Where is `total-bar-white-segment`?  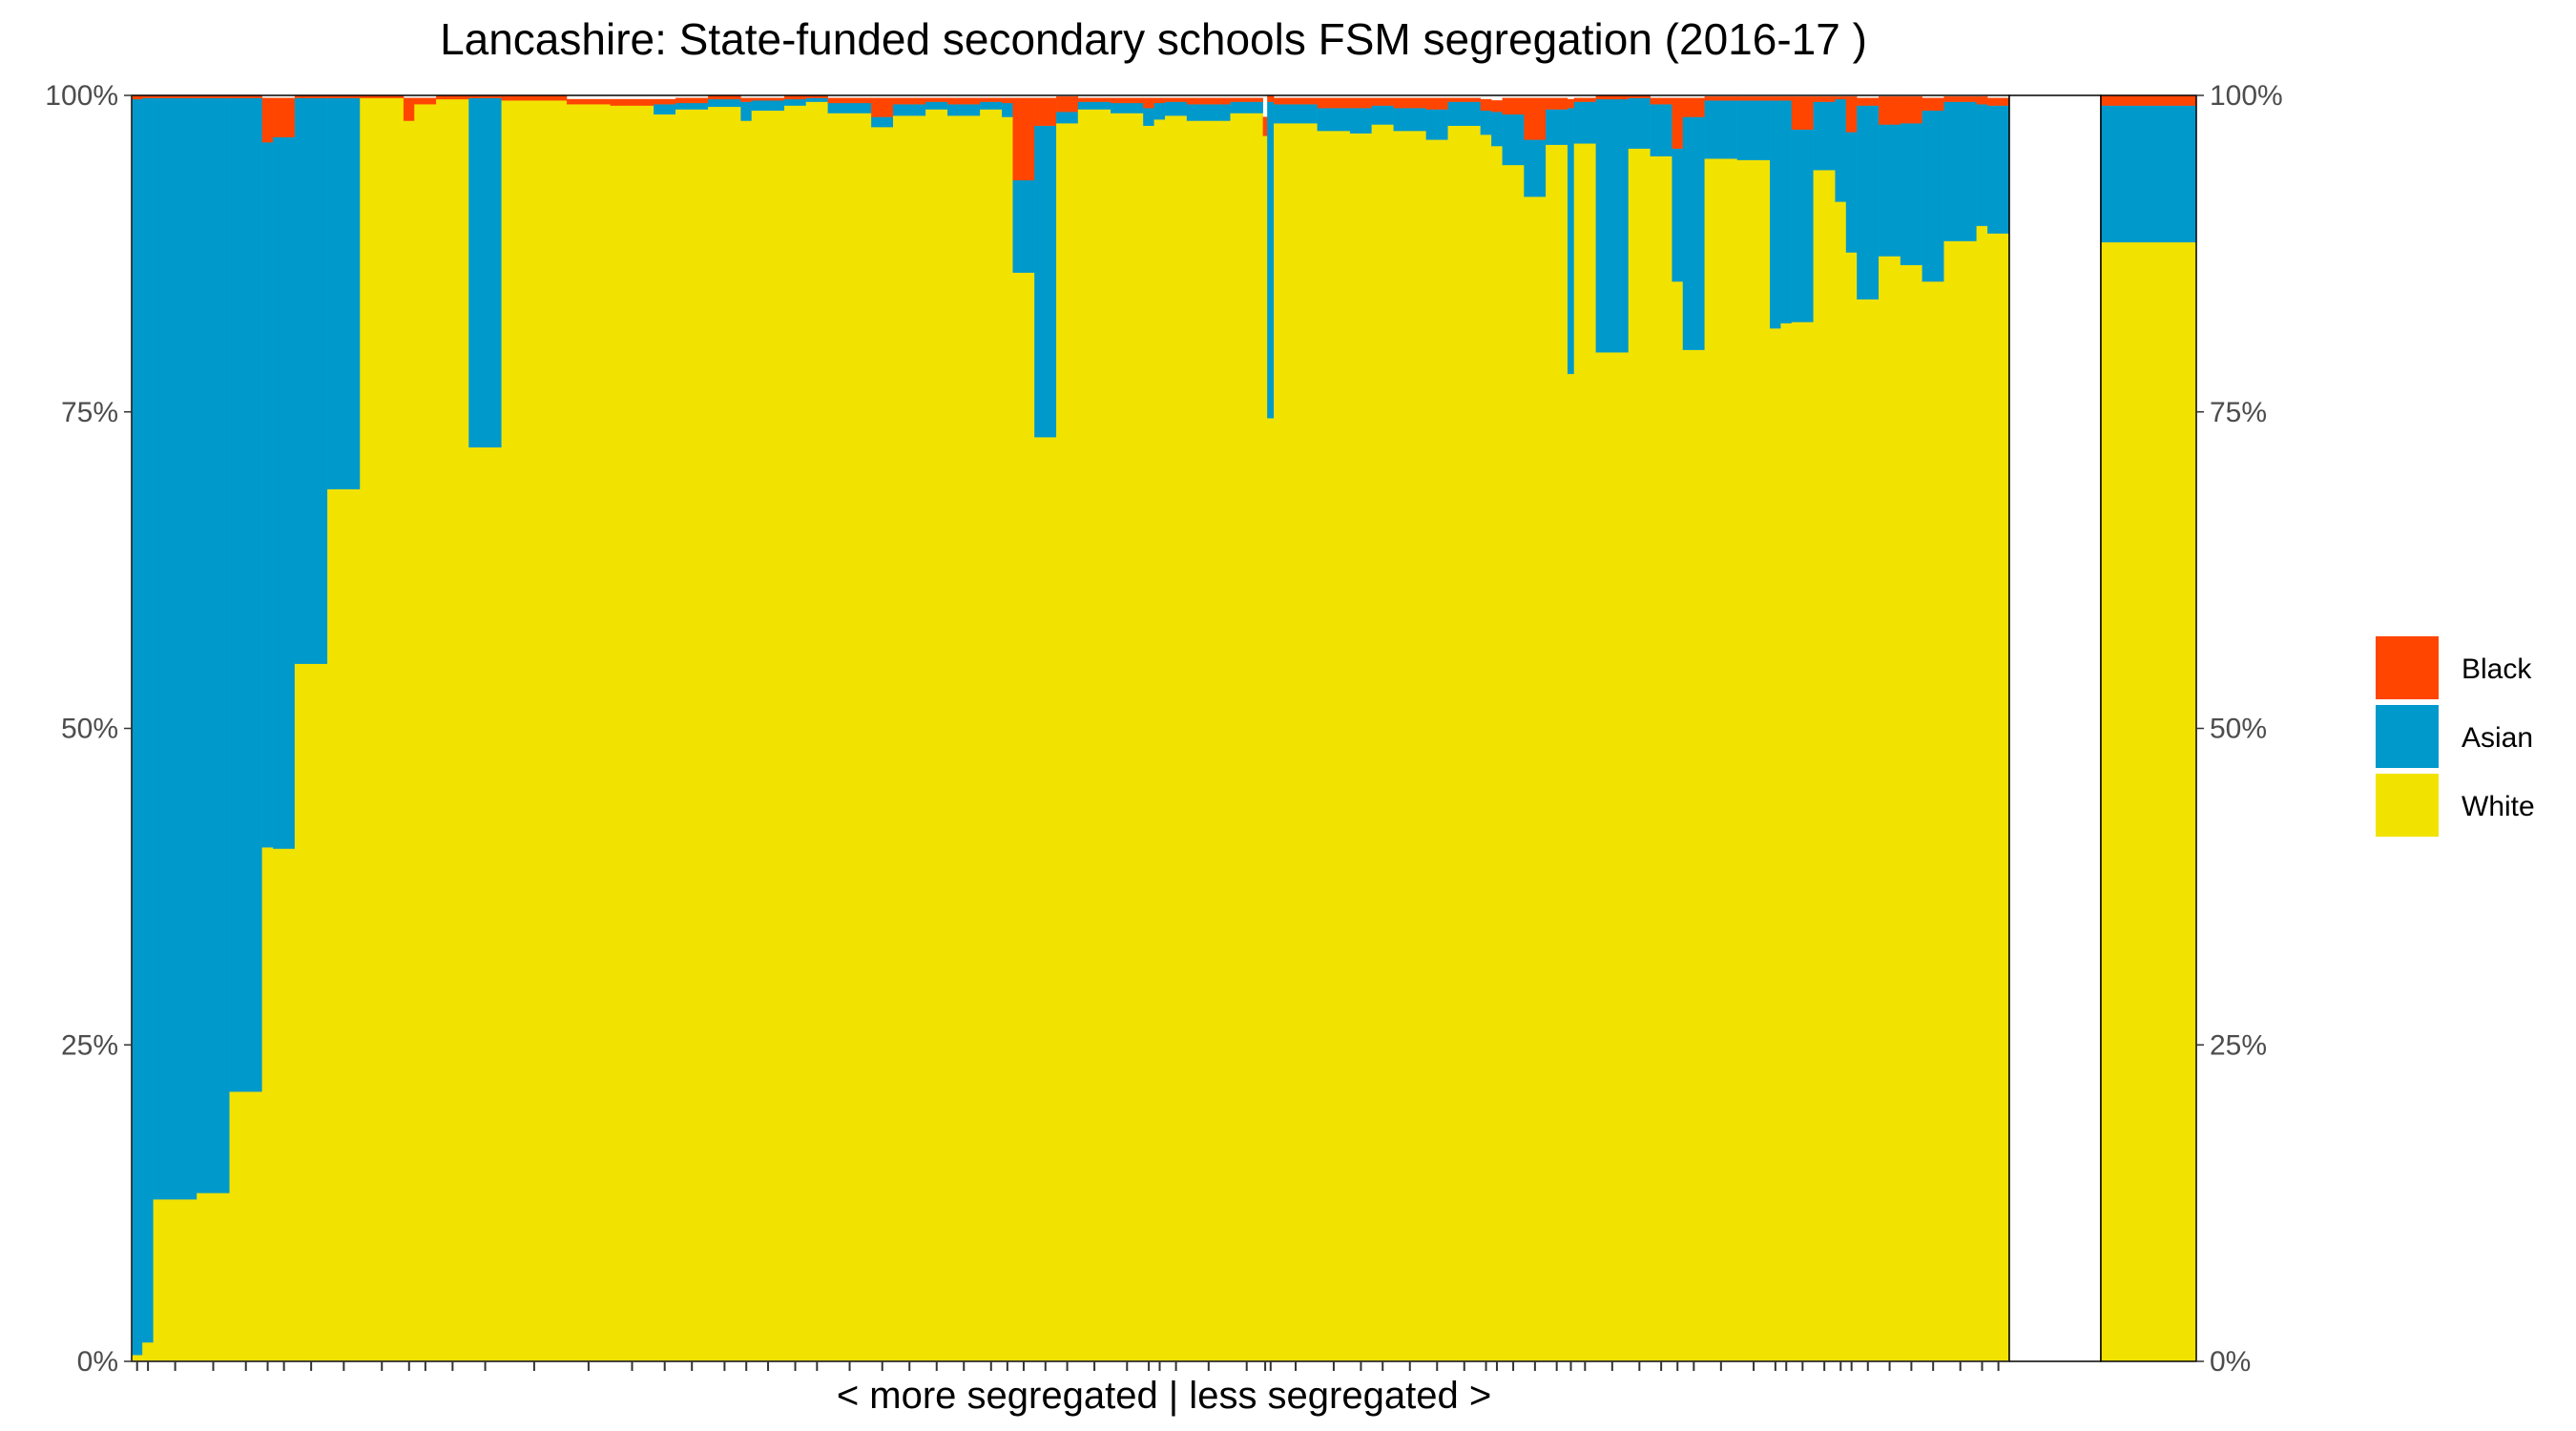
total-bar-white-segment is located at coordinates (2148, 801).